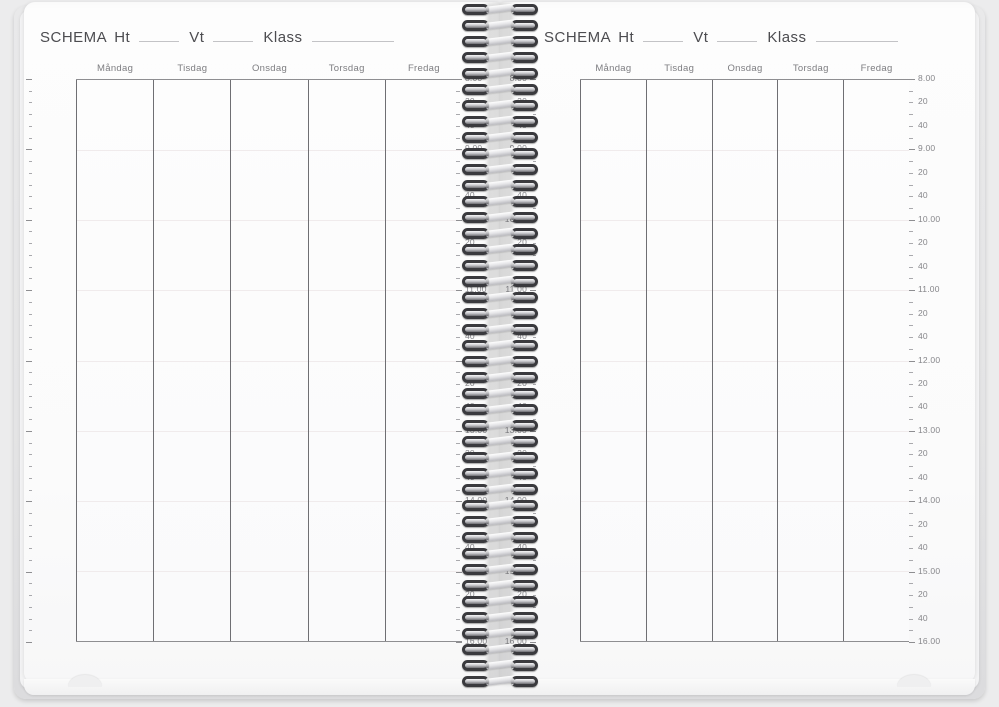 The image size is (999, 707). I want to click on day-label: Onsdag, so click(745, 68).